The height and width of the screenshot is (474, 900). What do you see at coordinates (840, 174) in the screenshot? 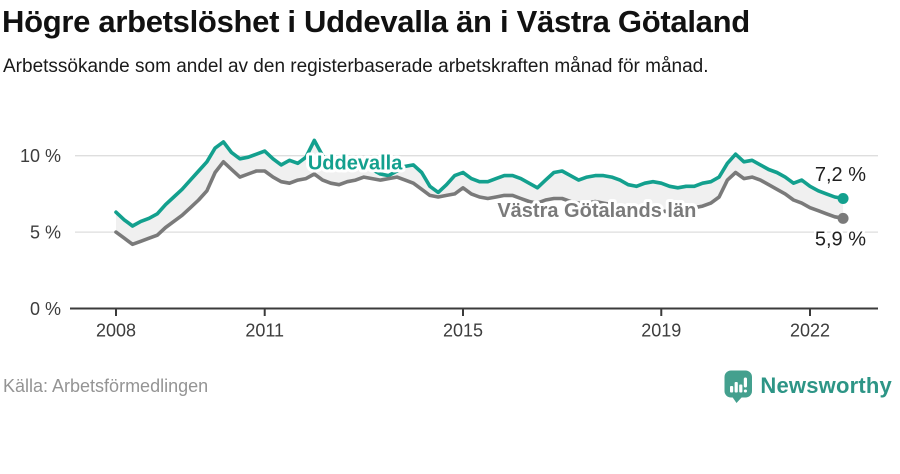
I see `end-value-label: 7,2 %` at bounding box center [840, 174].